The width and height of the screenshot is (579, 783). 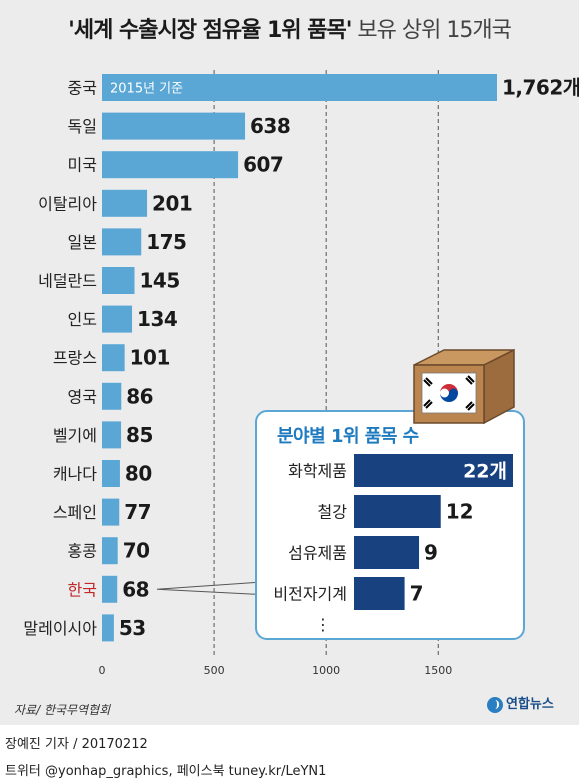 I want to click on category-label: 독일, so click(x=82, y=126).